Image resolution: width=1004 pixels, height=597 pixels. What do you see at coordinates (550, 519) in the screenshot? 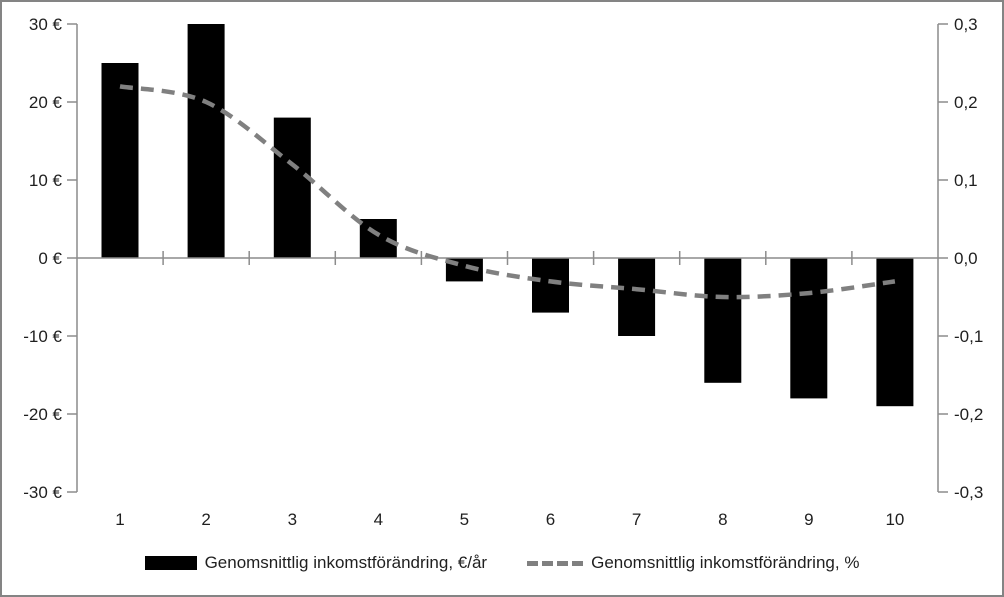
I see `svg-text: 6` at bounding box center [550, 519].